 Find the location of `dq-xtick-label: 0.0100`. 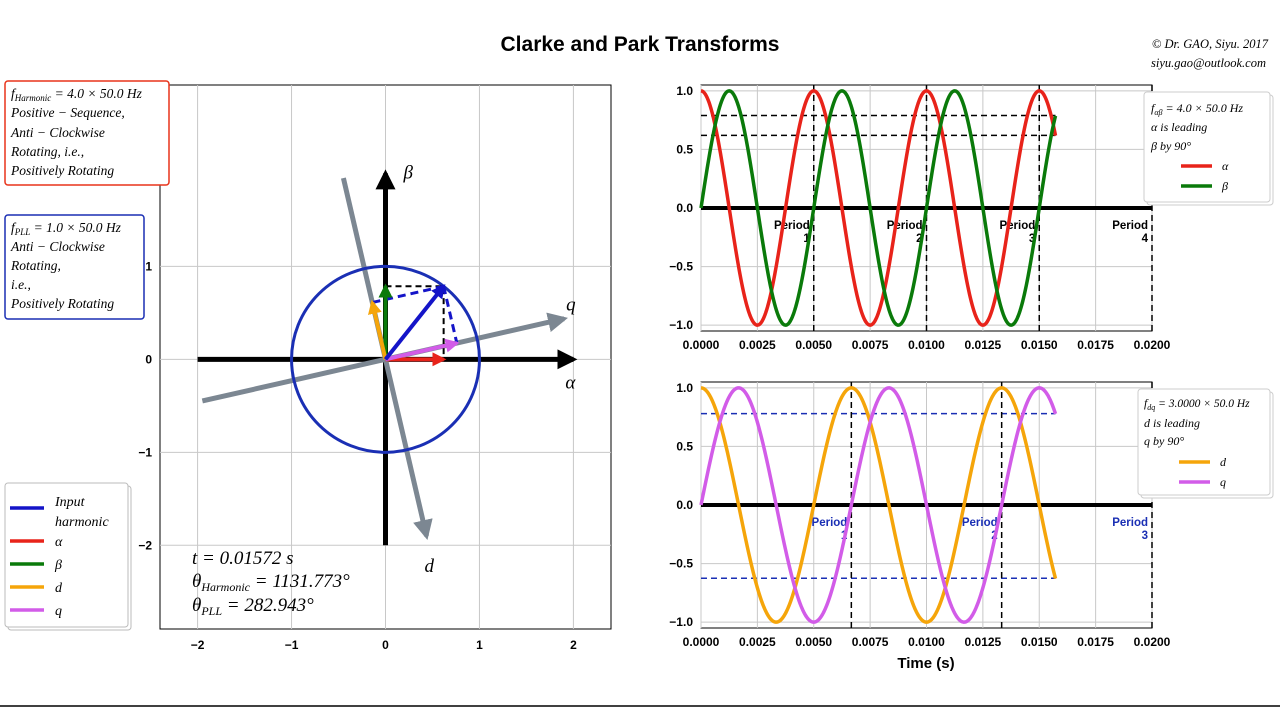

dq-xtick-label: 0.0100 is located at coordinates (926, 642).